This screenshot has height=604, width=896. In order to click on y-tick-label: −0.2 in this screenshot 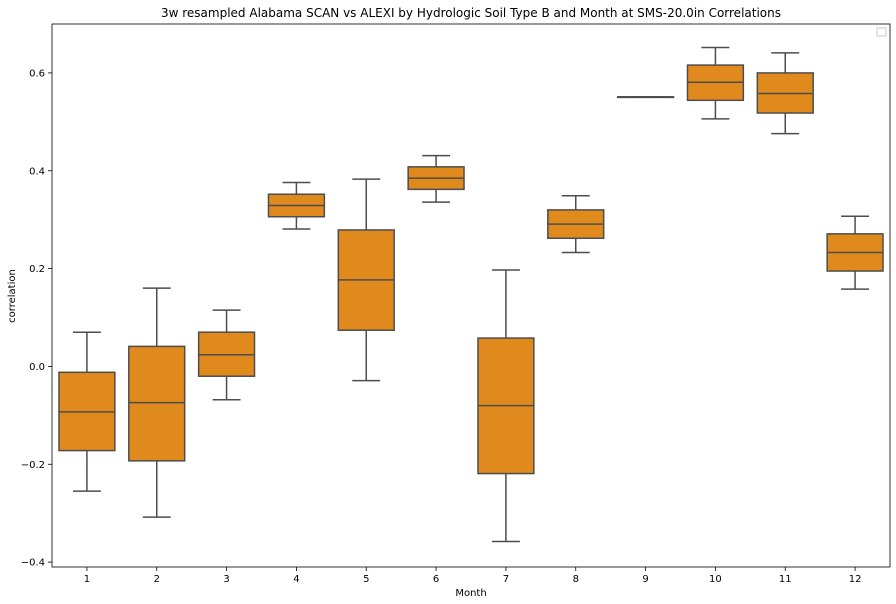, I will do `click(33, 465)`.